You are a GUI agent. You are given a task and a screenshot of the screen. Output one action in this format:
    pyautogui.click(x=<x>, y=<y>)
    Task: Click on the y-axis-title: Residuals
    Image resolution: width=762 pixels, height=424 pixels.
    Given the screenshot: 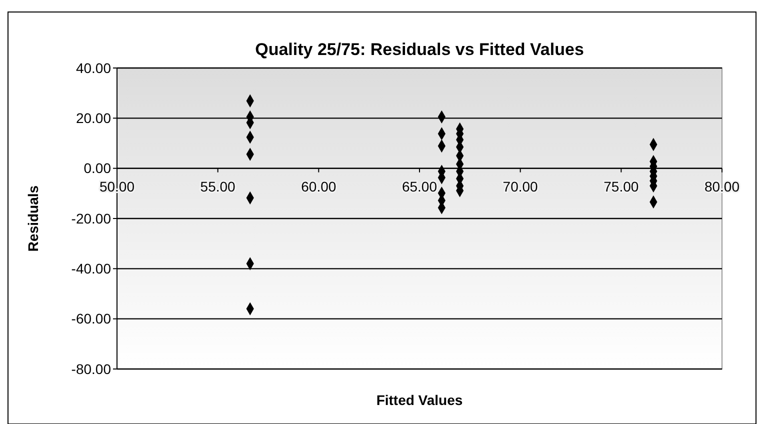 What is the action you would take?
    pyautogui.click(x=33, y=218)
    